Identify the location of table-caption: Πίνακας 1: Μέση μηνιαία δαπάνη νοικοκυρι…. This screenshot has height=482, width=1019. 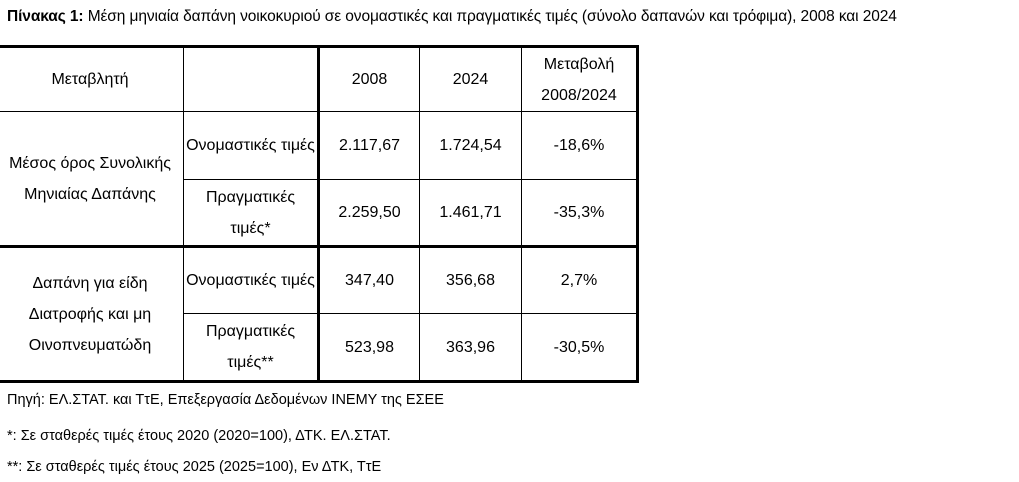
(452, 17).